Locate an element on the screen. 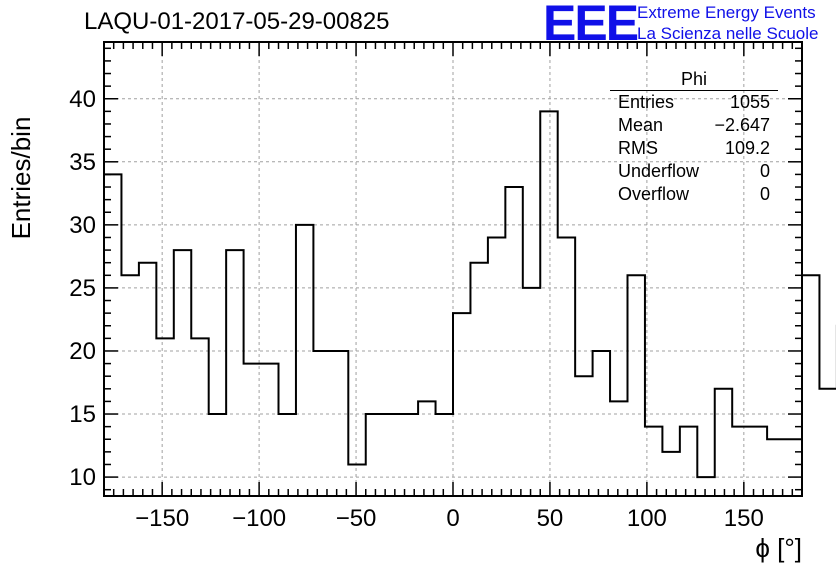 The height and width of the screenshot is (572, 836). stat-row-overflow: Overflow 0 is located at coordinates (694, 194).